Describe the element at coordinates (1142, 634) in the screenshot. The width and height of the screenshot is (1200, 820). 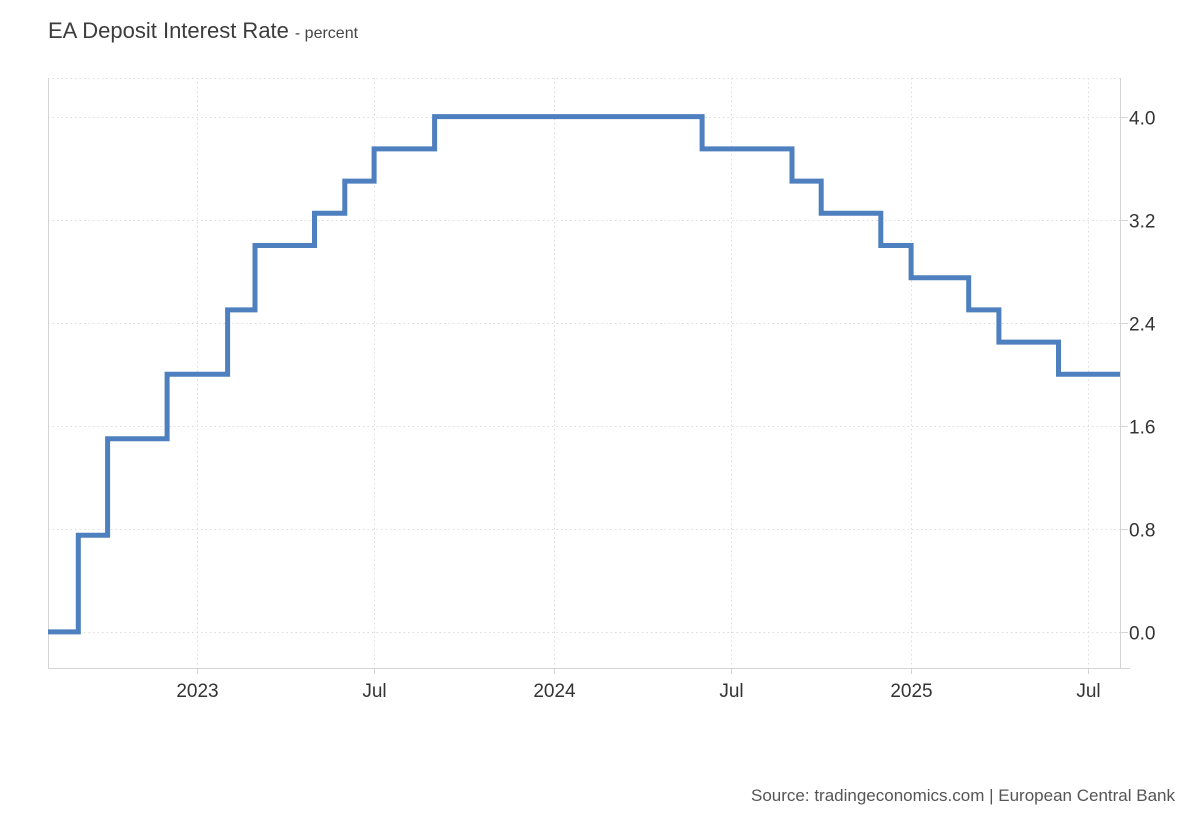
I see `y-axis-tick-label: 0.0` at that location.